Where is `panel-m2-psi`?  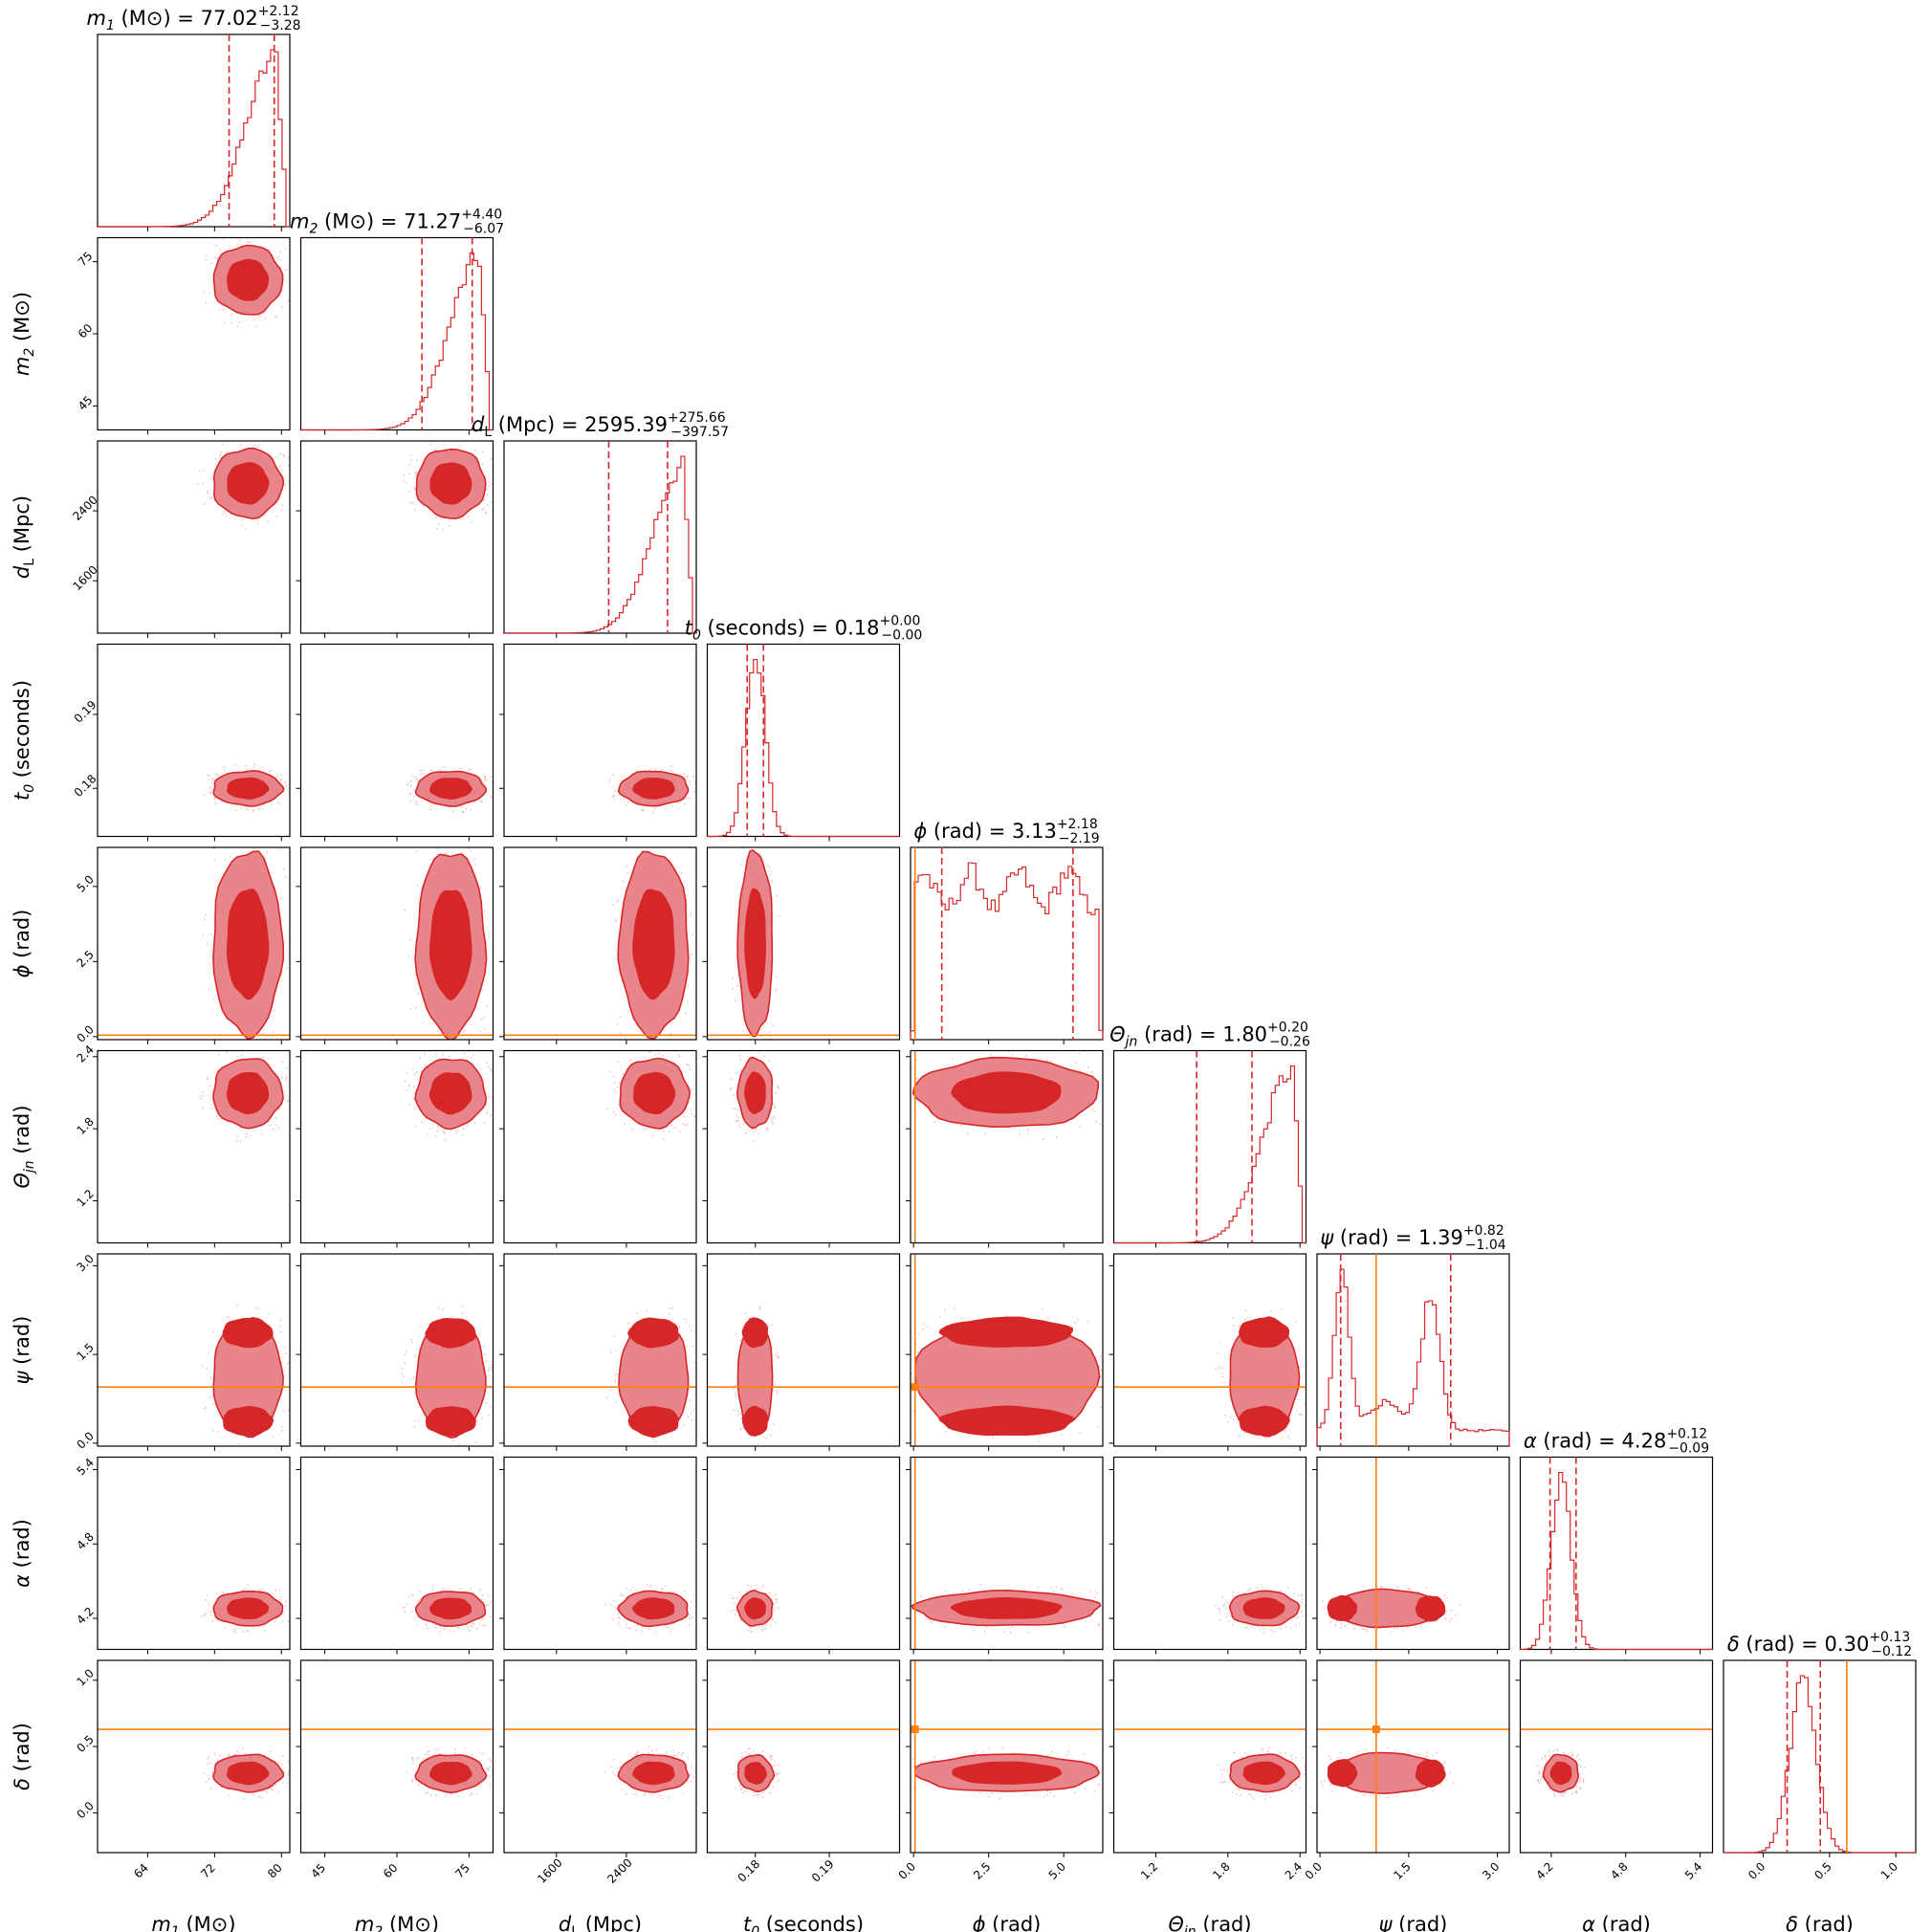 panel-m2-psi is located at coordinates (397, 1350).